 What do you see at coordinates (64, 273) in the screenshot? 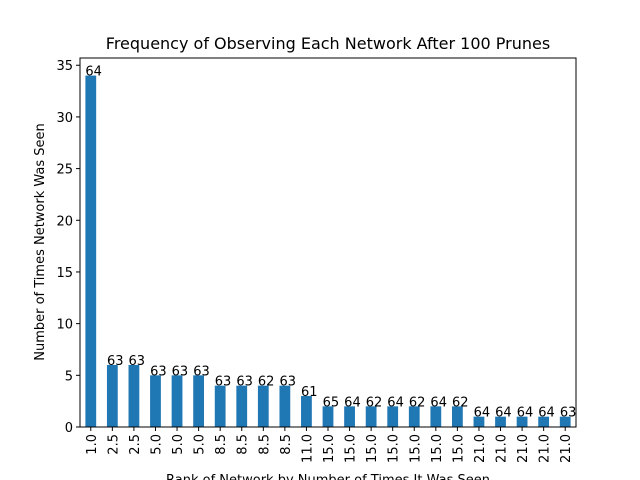
I see `y-tick-label: 15` at bounding box center [64, 273].